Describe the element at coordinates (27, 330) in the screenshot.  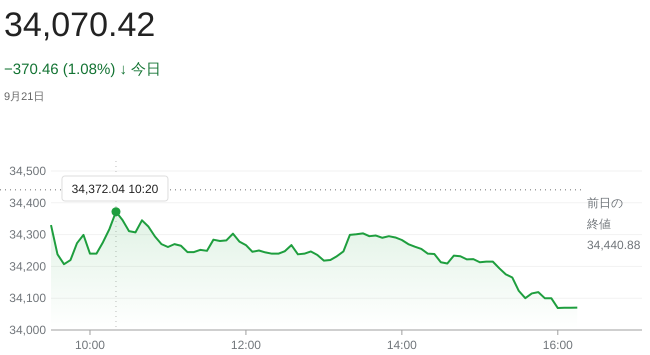
I see `y-tick-label: 34,000` at that location.